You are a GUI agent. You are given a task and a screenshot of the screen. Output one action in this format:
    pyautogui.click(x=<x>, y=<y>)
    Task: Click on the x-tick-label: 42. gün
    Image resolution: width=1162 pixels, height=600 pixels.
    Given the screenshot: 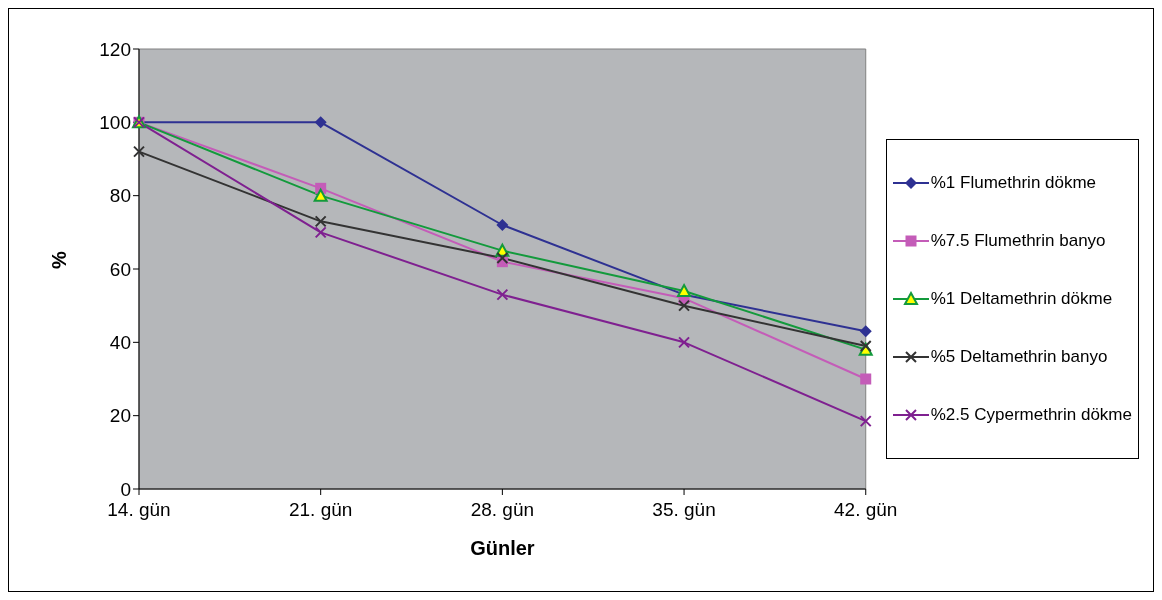 What is the action you would take?
    pyautogui.click(x=866, y=510)
    